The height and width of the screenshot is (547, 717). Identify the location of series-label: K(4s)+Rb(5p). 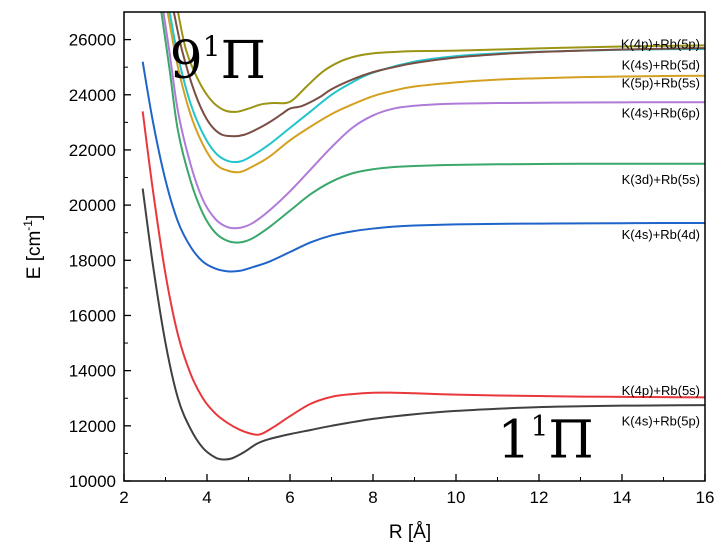
(661, 420).